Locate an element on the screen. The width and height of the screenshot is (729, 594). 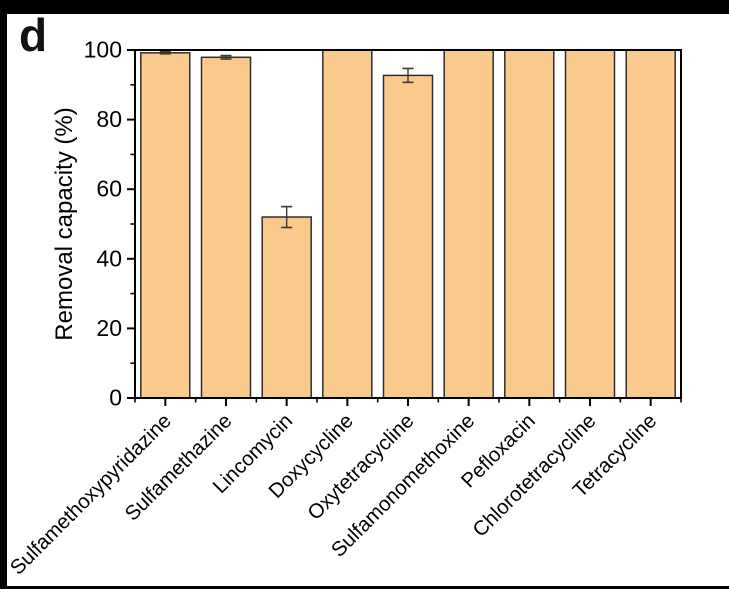
y-tick-label: 0 is located at coordinates (115, 398).